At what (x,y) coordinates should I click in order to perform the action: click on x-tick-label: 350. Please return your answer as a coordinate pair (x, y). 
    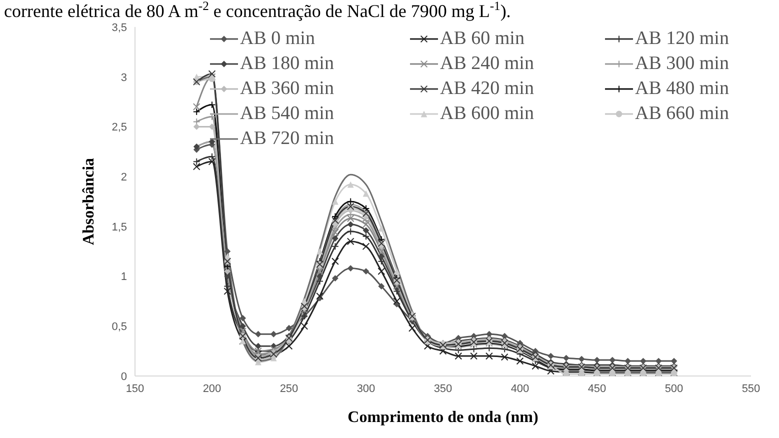
    Looking at the image, I should click on (443, 388).